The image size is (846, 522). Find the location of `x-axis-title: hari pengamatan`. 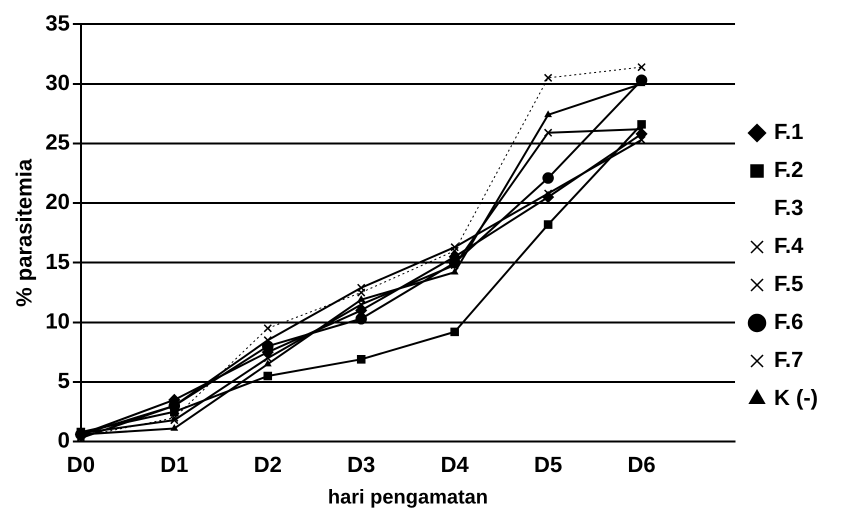

x-axis-title: hari pengamatan is located at coordinates (408, 497).